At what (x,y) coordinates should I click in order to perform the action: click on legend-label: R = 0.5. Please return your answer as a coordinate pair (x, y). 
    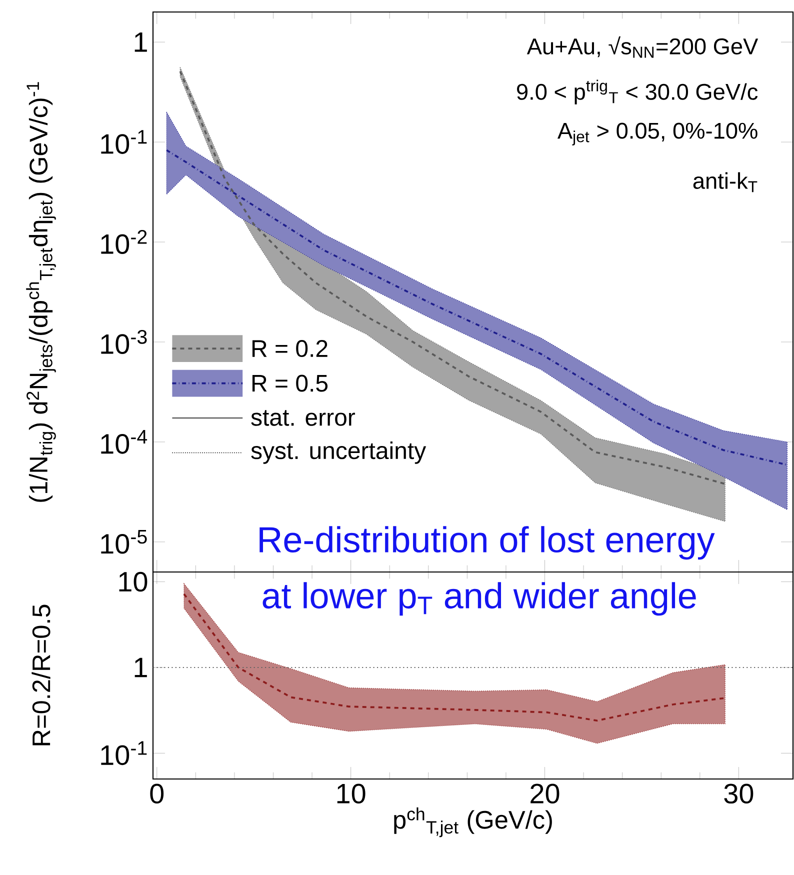
    Looking at the image, I should click on (290, 383).